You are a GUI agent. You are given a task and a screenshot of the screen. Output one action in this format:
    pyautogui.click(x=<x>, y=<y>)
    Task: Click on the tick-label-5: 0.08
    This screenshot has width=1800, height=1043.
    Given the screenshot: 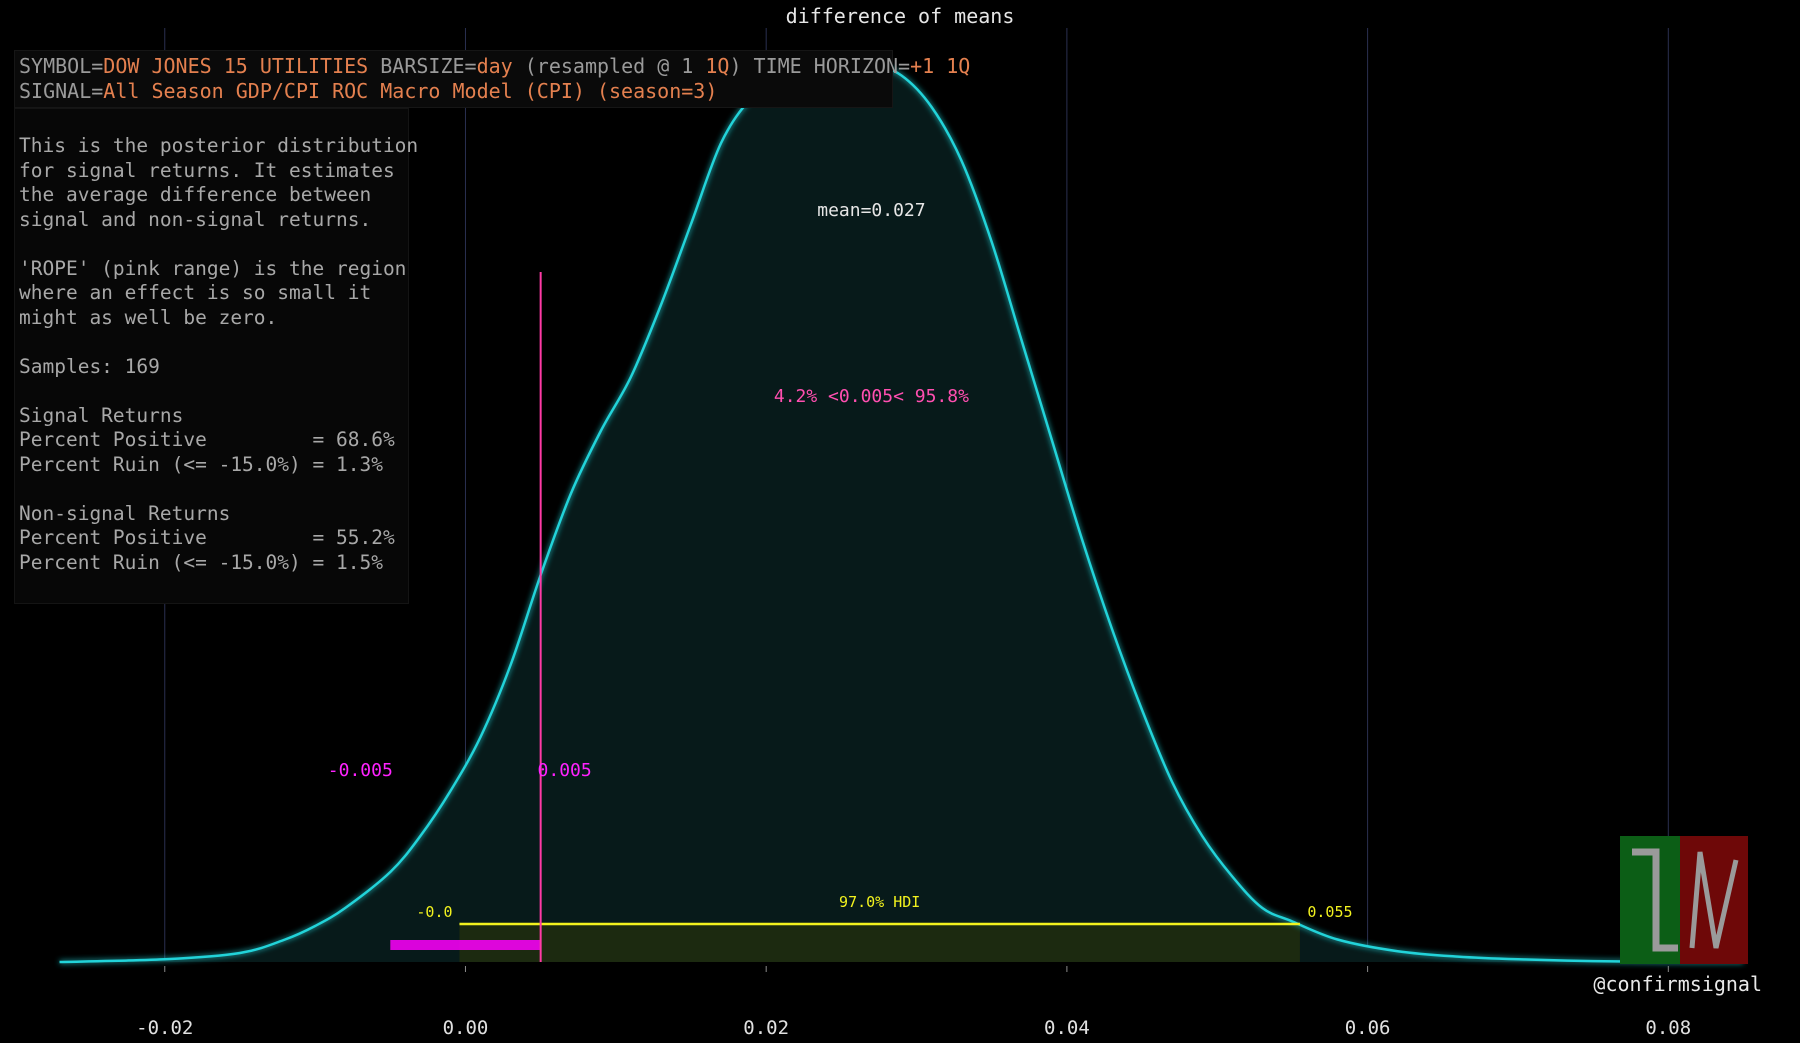 What is the action you would take?
    pyautogui.click(x=1668, y=1028)
    